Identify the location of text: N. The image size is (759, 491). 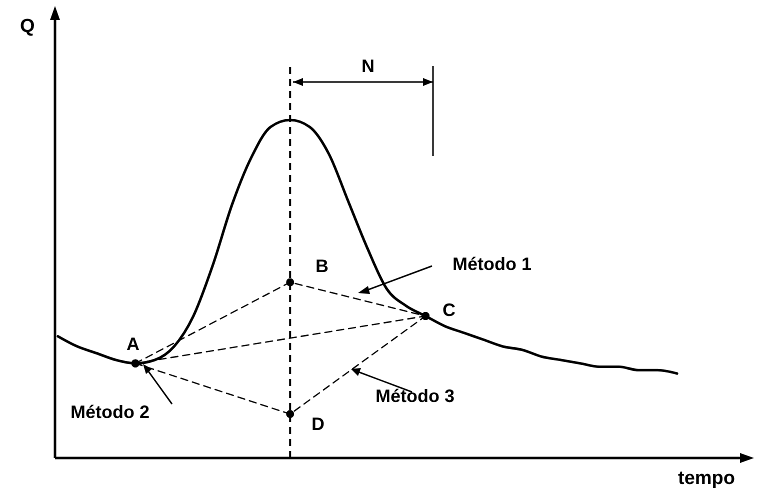
(368, 66).